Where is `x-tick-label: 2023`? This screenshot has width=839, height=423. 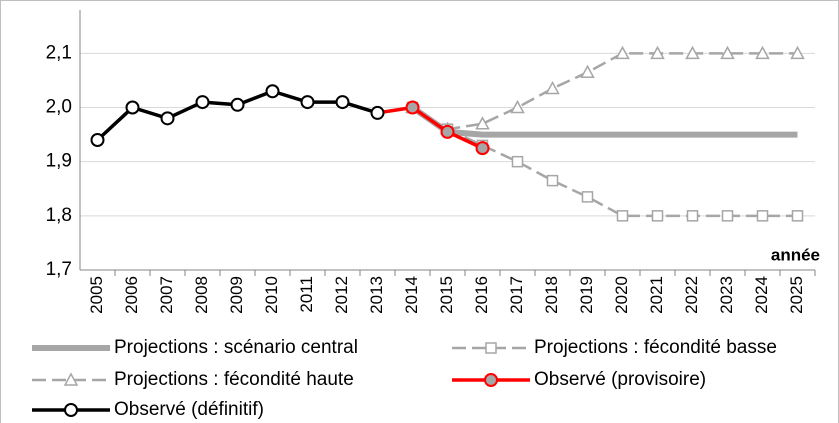 x-tick-label: 2023 is located at coordinates (726, 295).